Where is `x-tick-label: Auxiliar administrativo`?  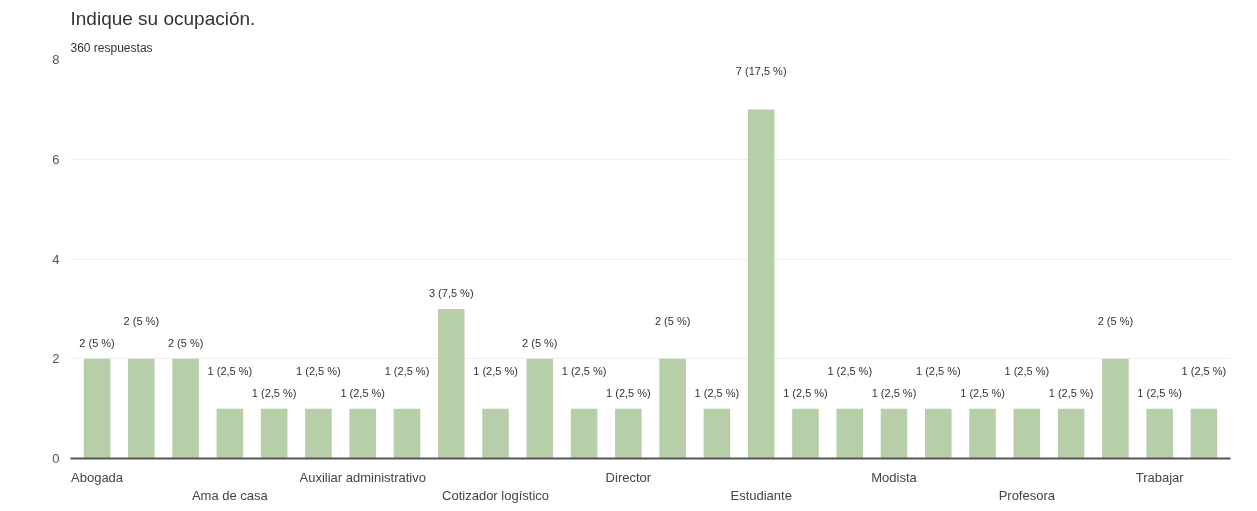
x-tick-label: Auxiliar administrativo is located at coordinates (362, 477).